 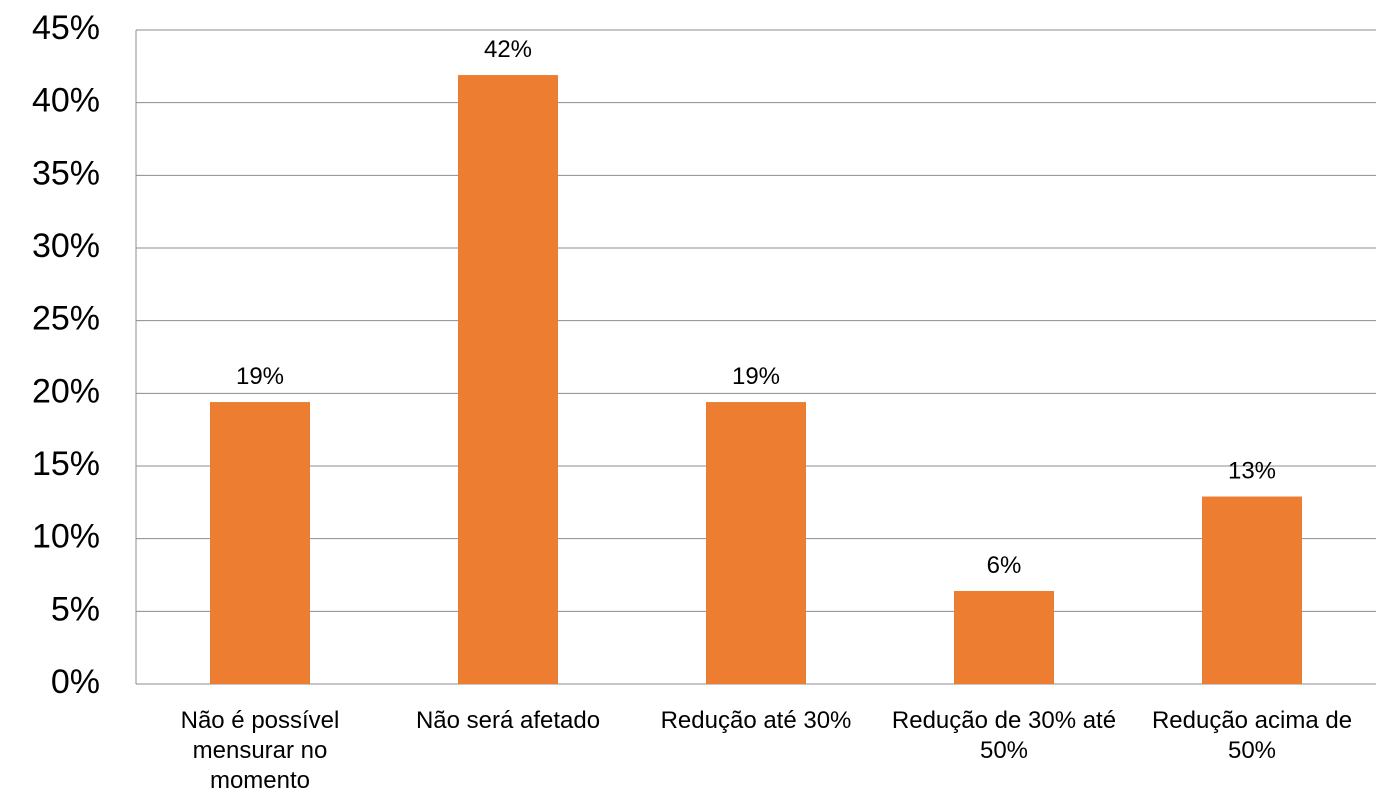 I want to click on x-tick-label: Redução até 30%, so click(x=756, y=720).